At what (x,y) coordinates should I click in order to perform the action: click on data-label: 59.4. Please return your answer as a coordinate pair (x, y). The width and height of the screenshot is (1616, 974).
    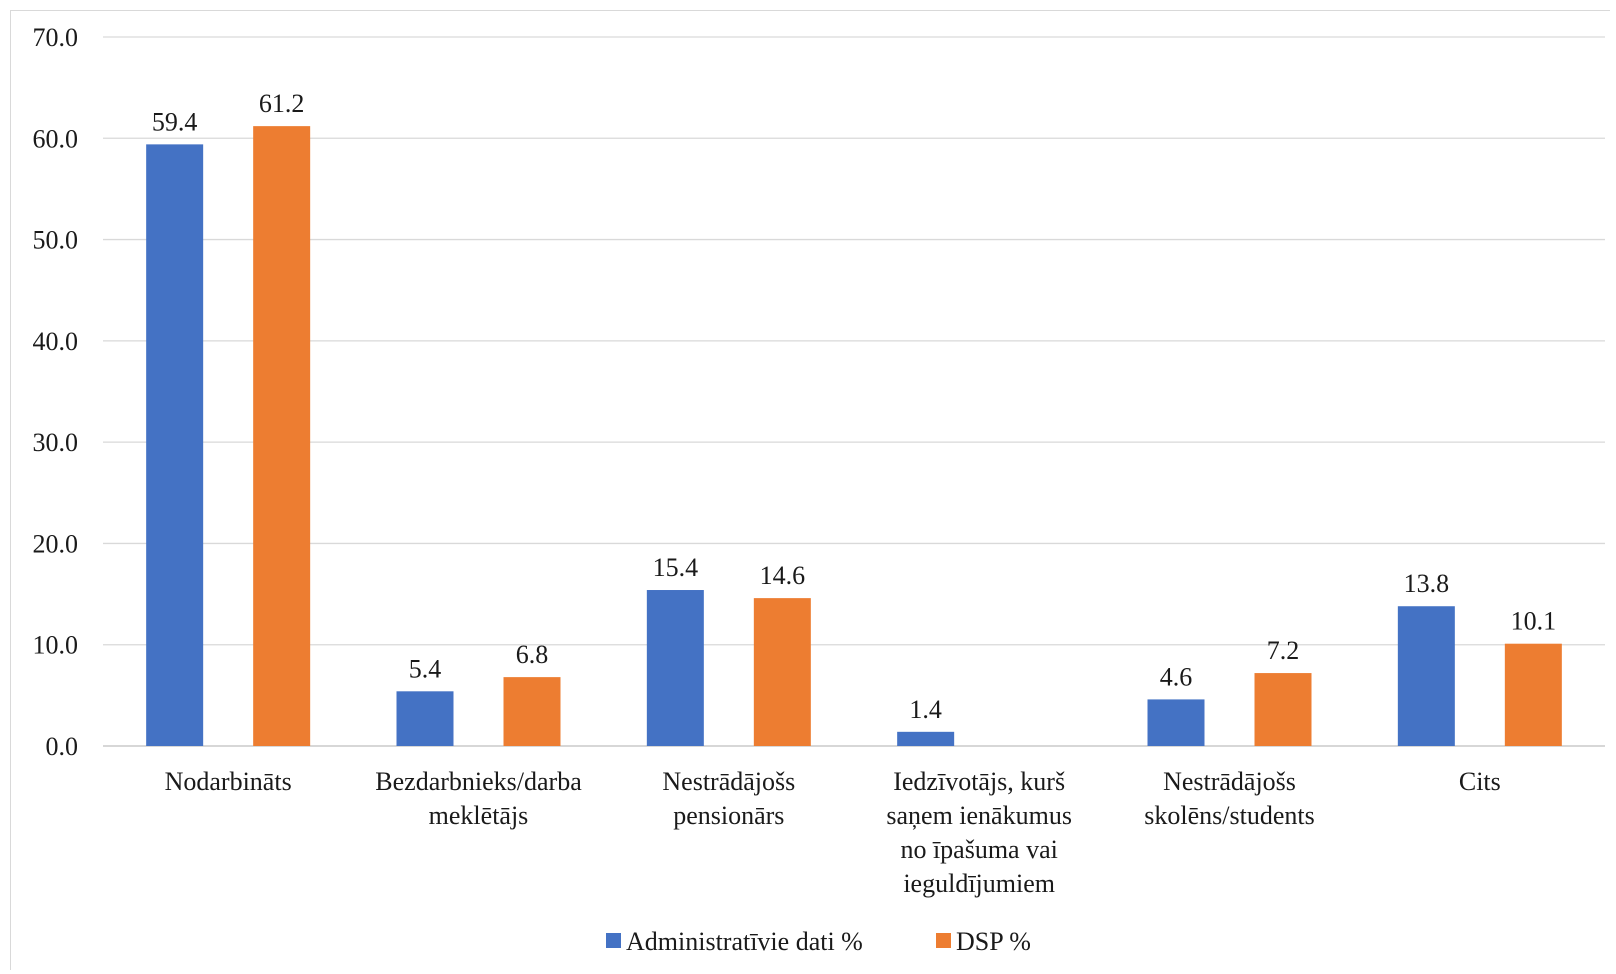
    Looking at the image, I should click on (175, 121).